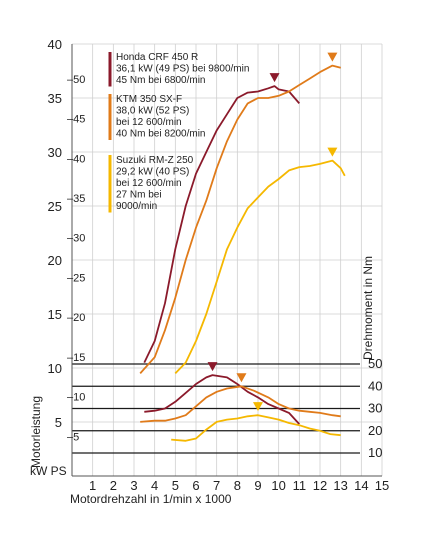 The width and height of the screenshot is (430, 538). Describe the element at coordinates (375, 430) in the screenshot. I see `torque-tick-label: 20` at that location.